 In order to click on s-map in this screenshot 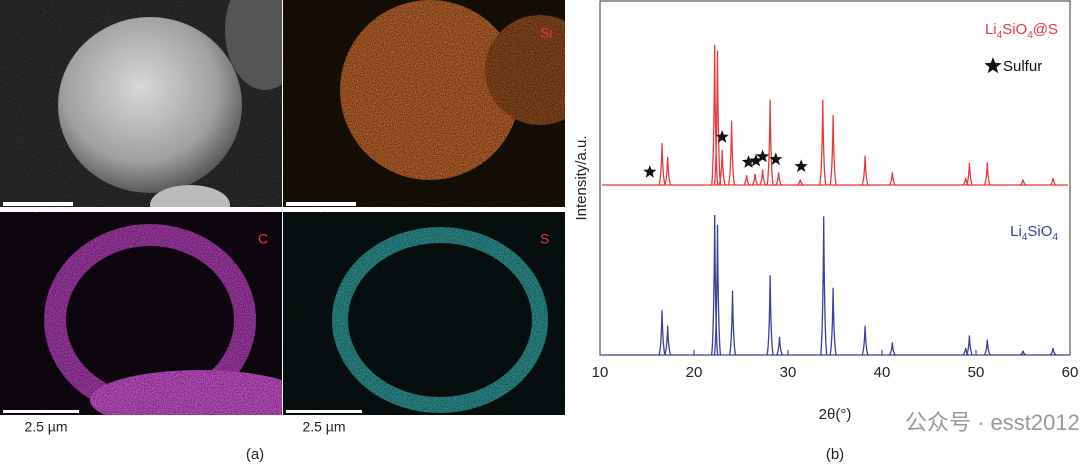, I will do `click(424, 313)`.